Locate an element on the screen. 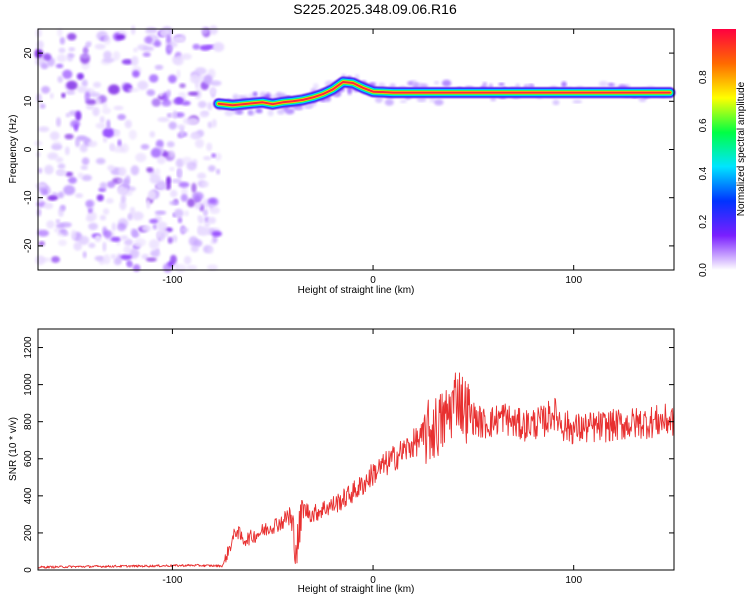  frequency-ridge is located at coordinates (444, 95).